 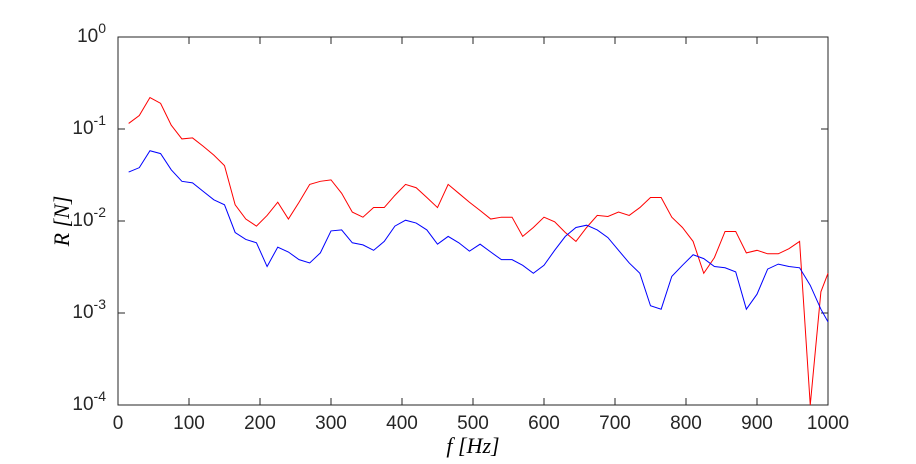 What do you see at coordinates (89, 401) in the screenshot?
I see `y-tick-label: 10⁻⁴` at bounding box center [89, 401].